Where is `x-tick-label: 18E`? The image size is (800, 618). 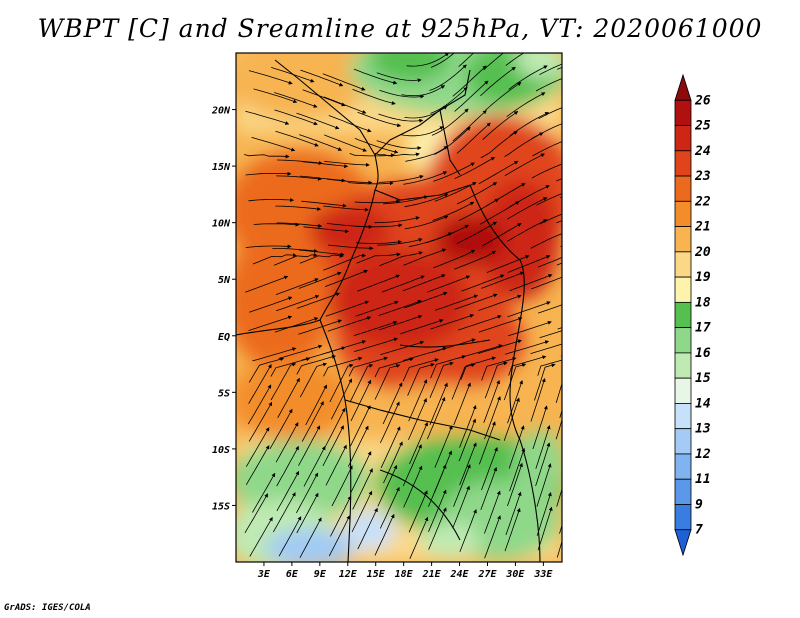
x-tick-label: 18E is located at coordinates (404, 574).